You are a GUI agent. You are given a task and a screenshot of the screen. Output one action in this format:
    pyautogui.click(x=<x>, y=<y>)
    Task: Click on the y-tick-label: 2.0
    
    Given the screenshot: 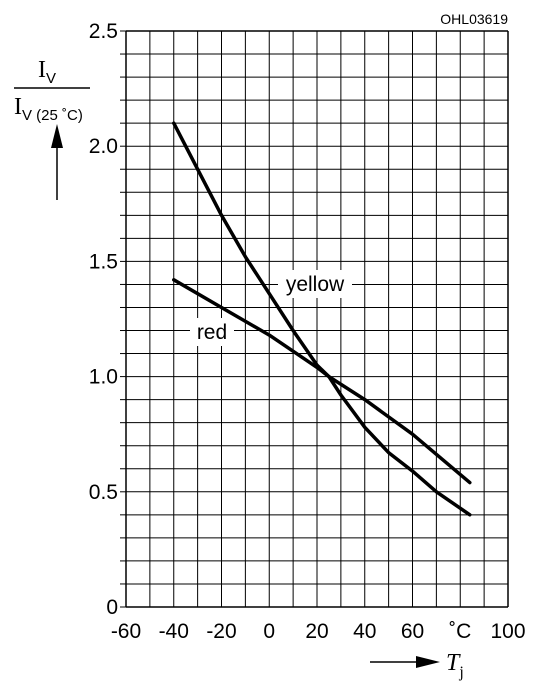 What is the action you would take?
    pyautogui.click(x=103, y=146)
    